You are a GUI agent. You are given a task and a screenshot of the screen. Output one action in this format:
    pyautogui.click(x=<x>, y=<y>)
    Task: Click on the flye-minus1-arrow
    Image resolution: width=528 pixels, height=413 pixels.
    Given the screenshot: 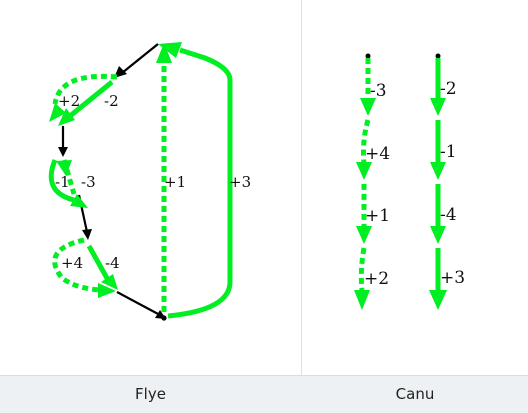 What is the action you would take?
    pyautogui.click(x=79, y=201)
    